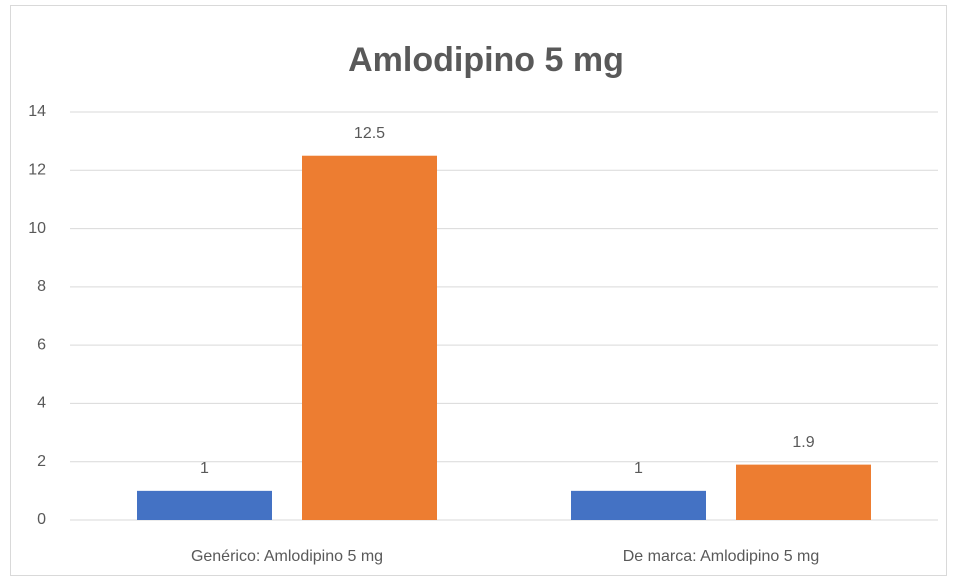  Describe the element at coordinates (41, 461) in the screenshot. I see `y-tick-label: 2` at that location.